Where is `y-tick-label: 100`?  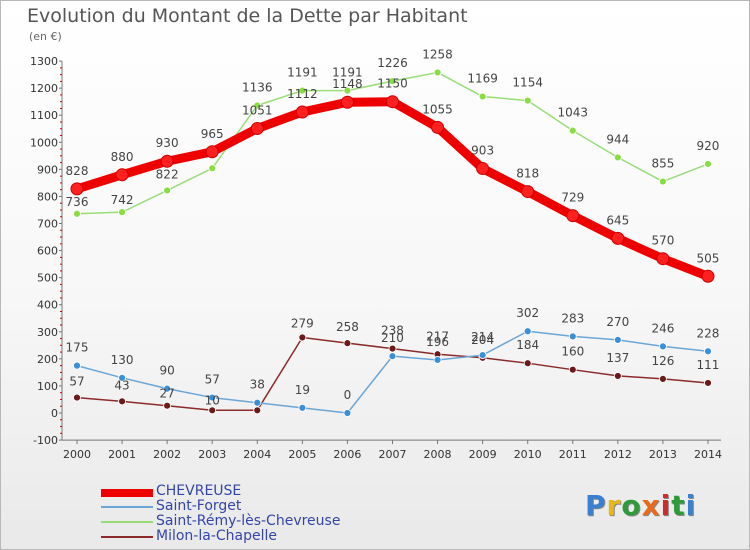 y-tick-label: 100 is located at coordinates (47, 386).